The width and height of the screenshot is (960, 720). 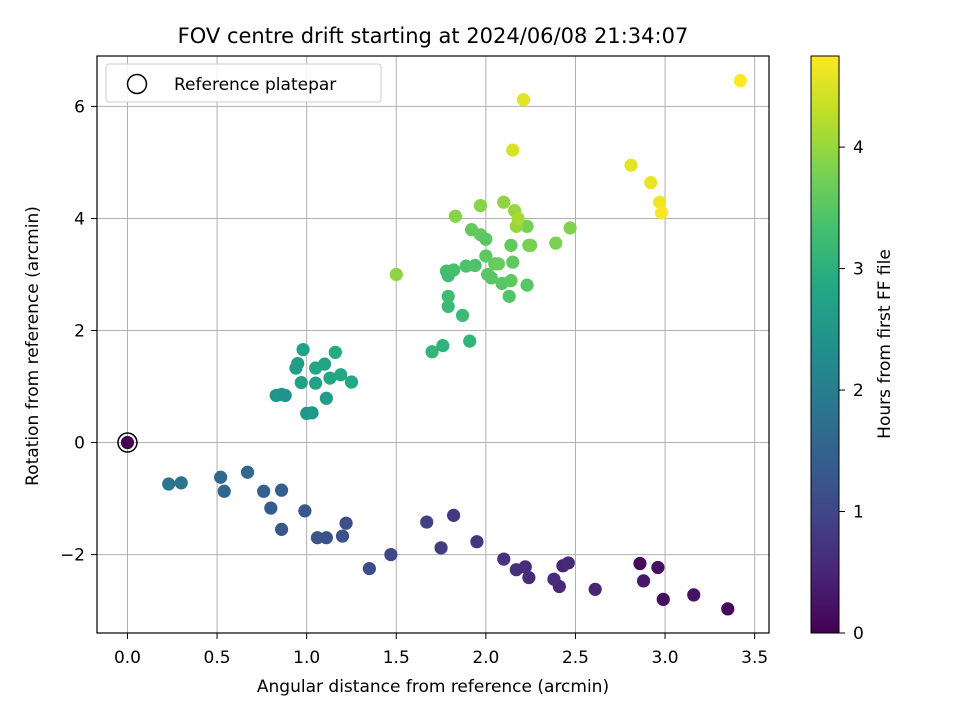 I want to click on legend-box, so click(x=243, y=83).